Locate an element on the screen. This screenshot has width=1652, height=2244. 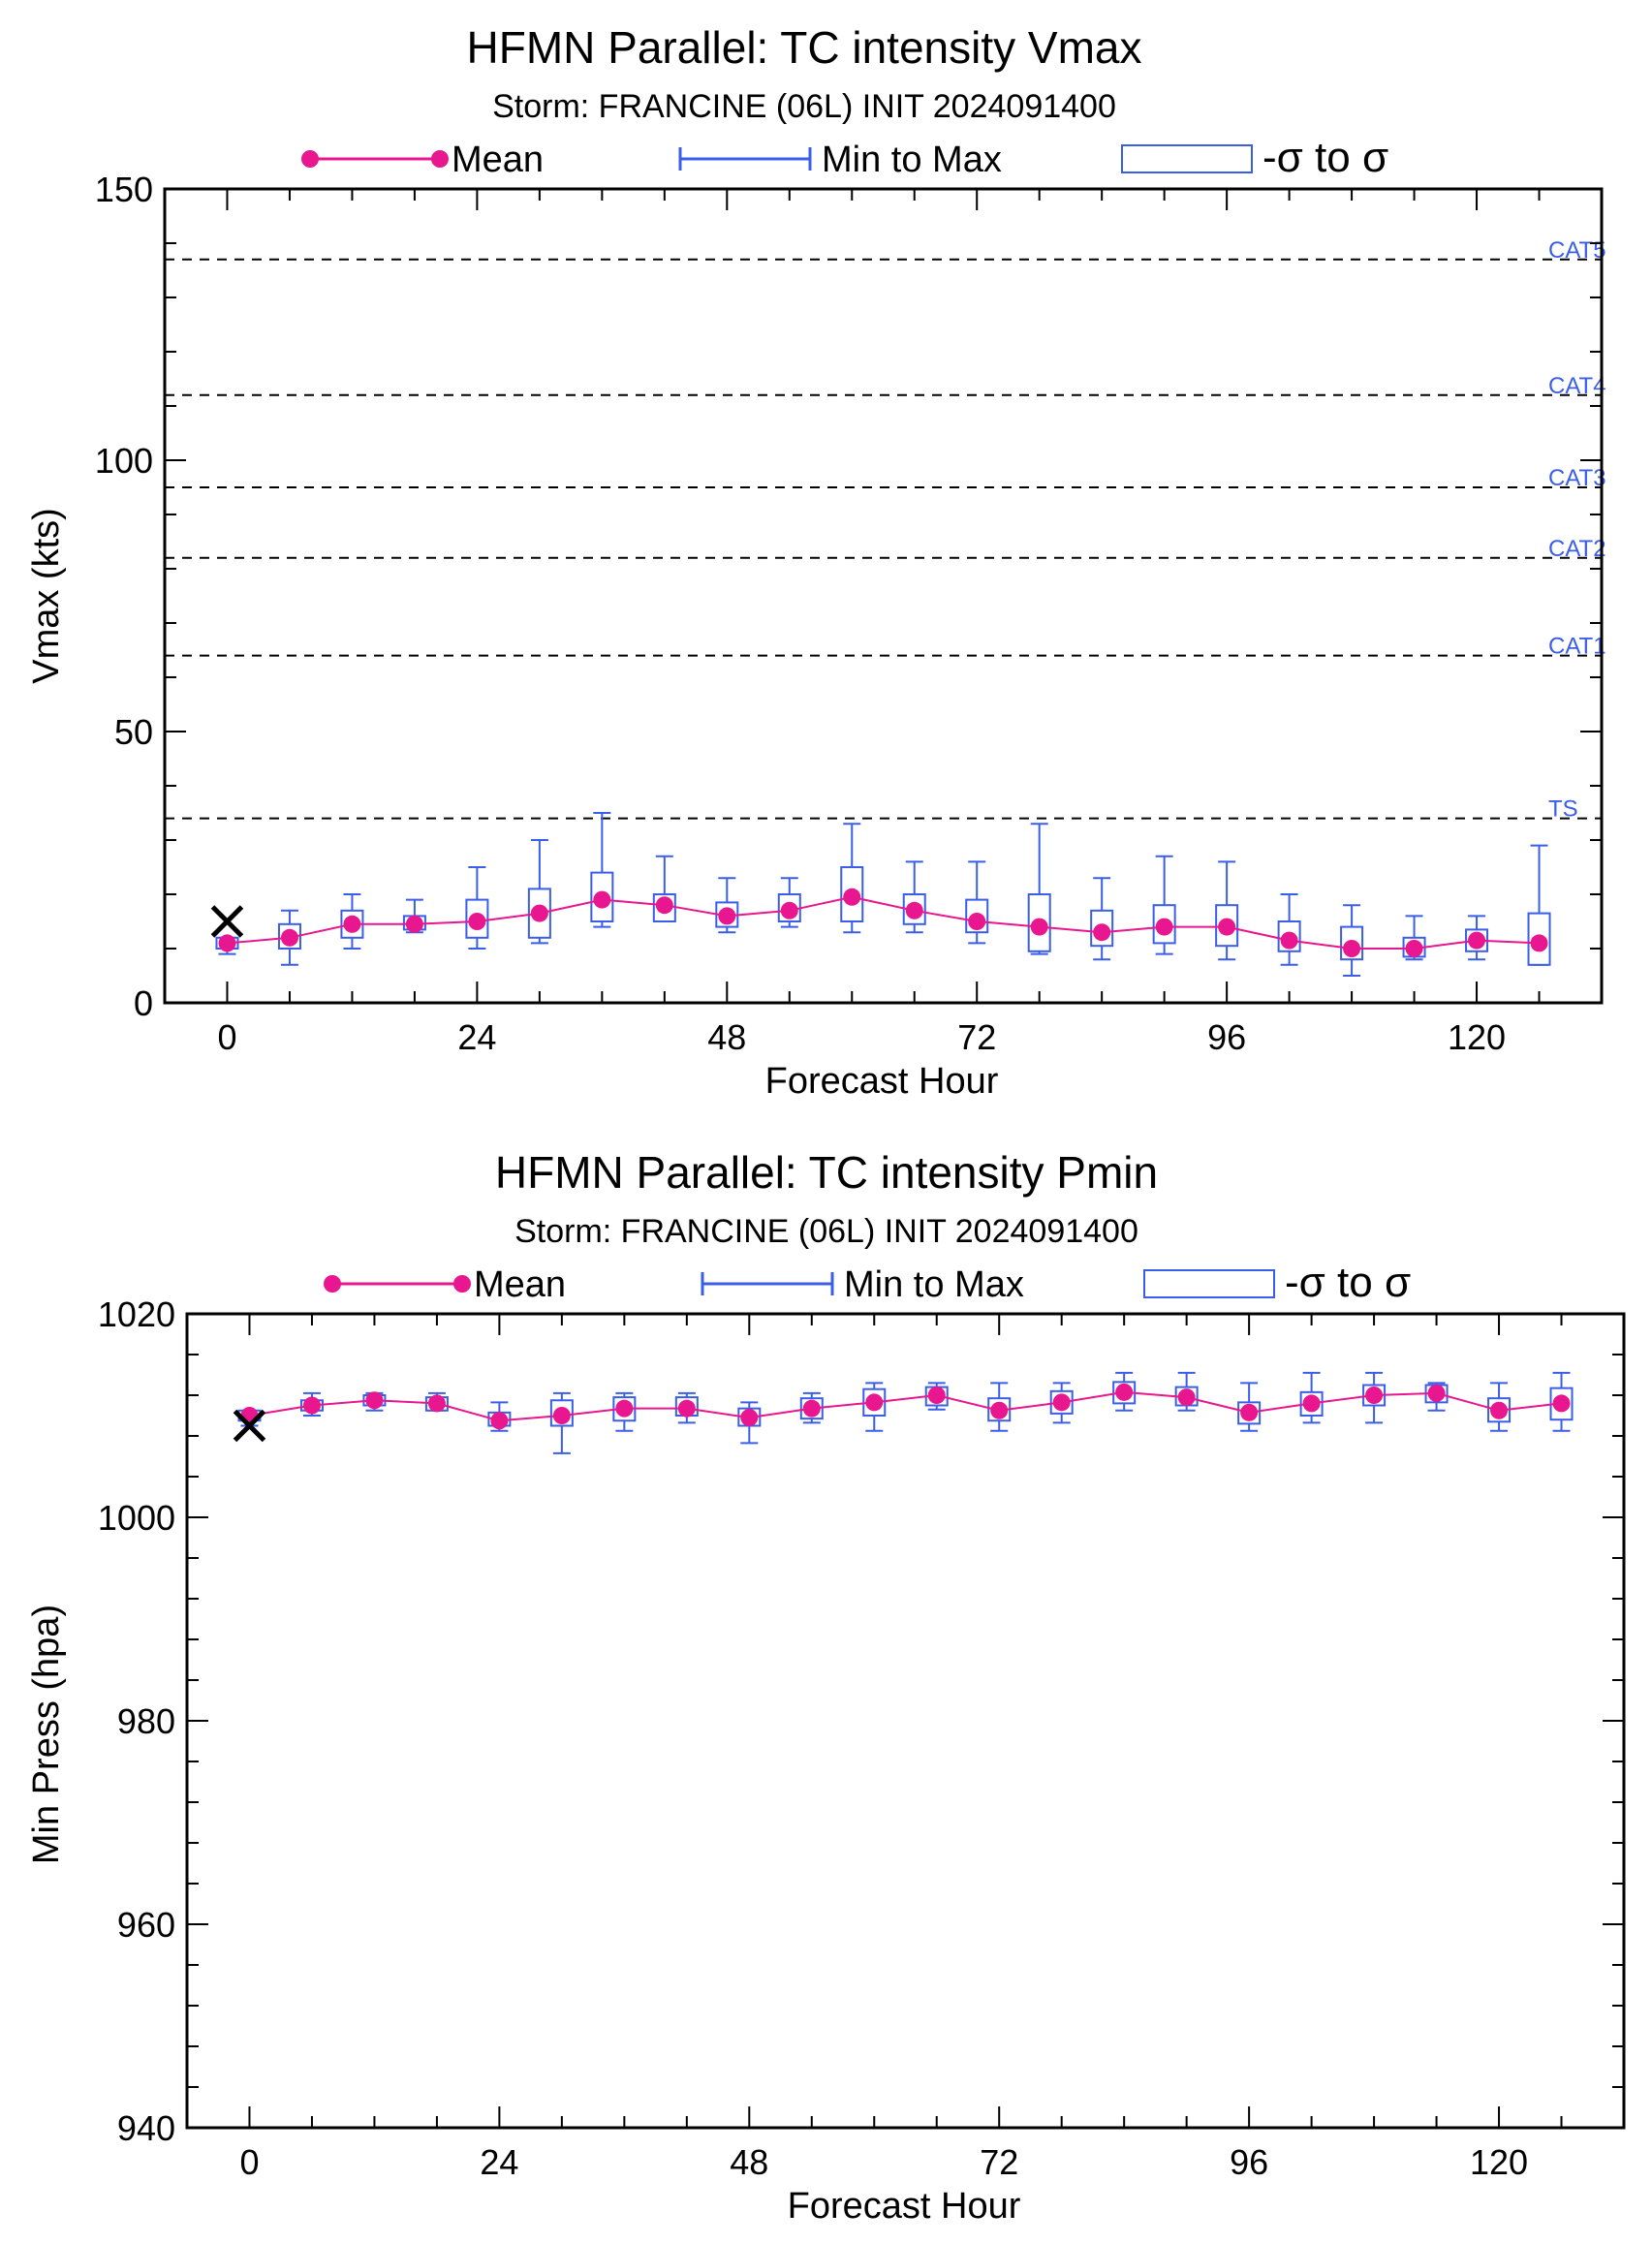
y-axis-label: Vmax (kts) is located at coordinates (46, 596).